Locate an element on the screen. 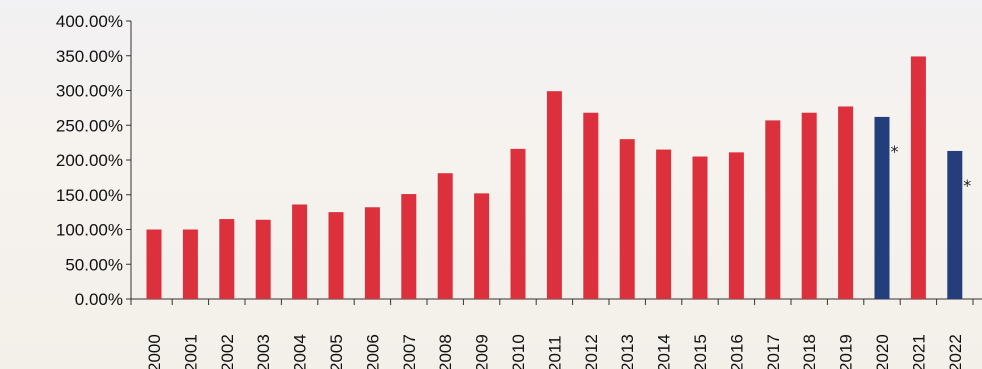 The image size is (982, 369). bar-2021 is located at coordinates (918, 177).